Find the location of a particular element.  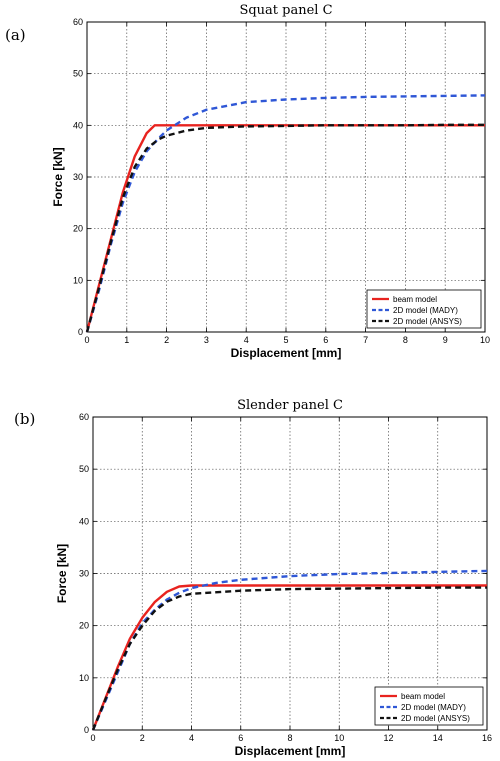

x-tick-label: 3 is located at coordinates (206, 340).